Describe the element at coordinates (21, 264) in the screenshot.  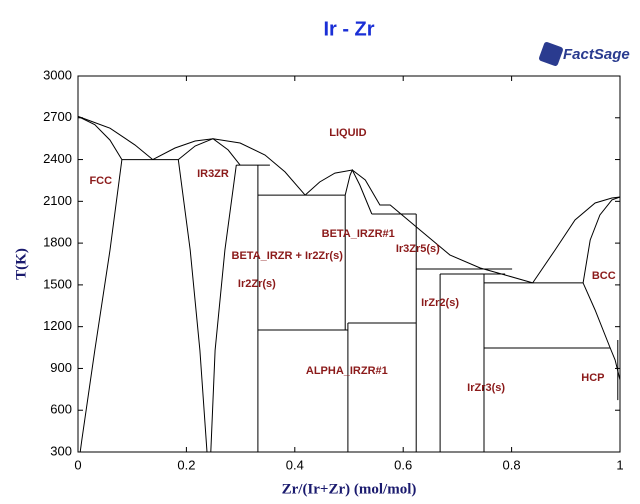
I see `y-axis-label: T(K)` at that location.